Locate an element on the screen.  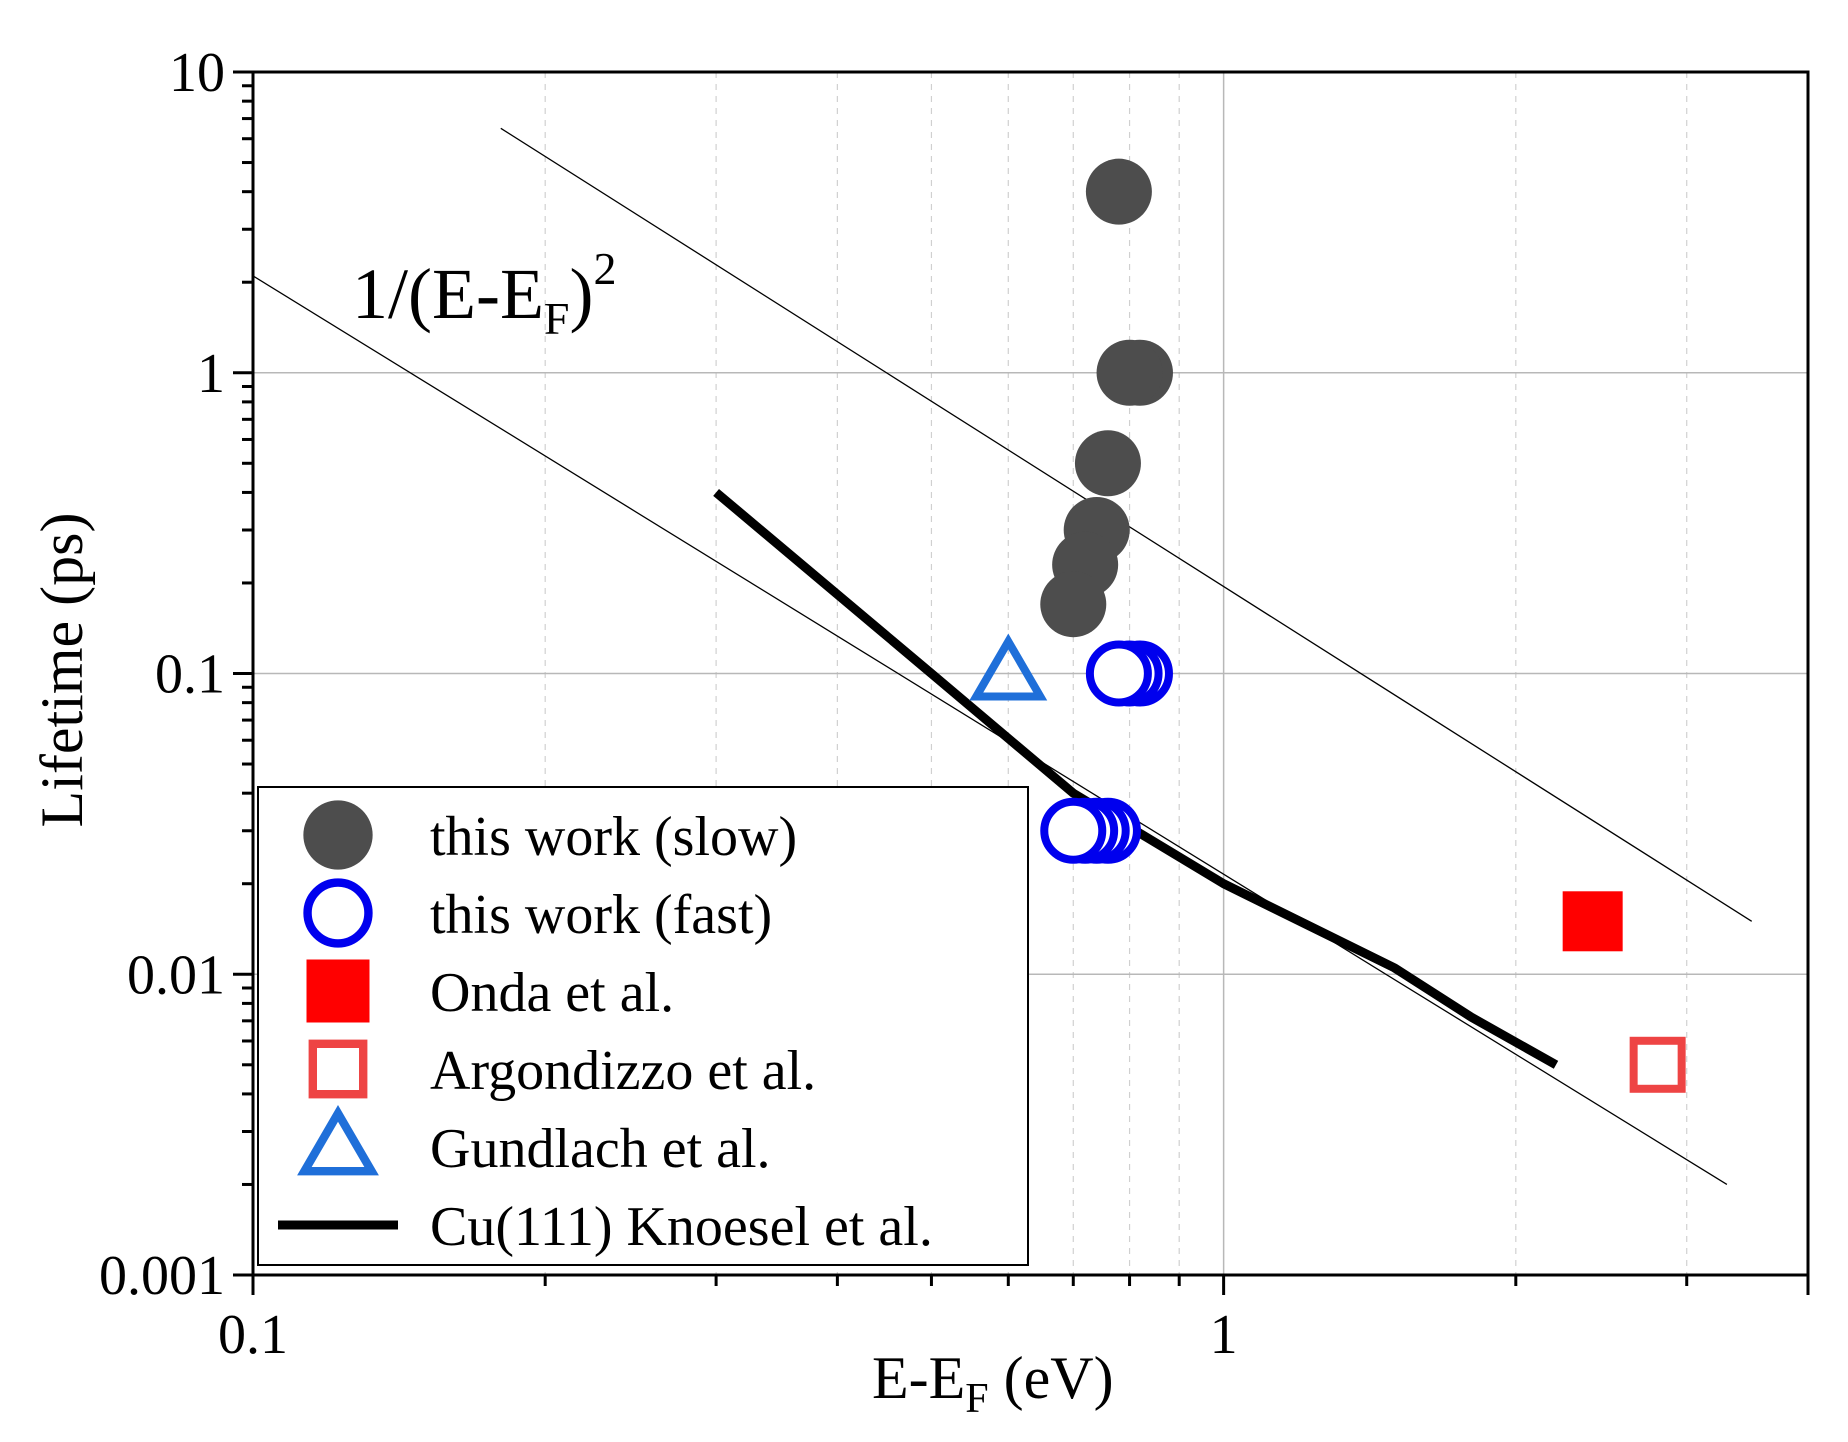
annotation-close: ) is located at coordinates (582, 294).